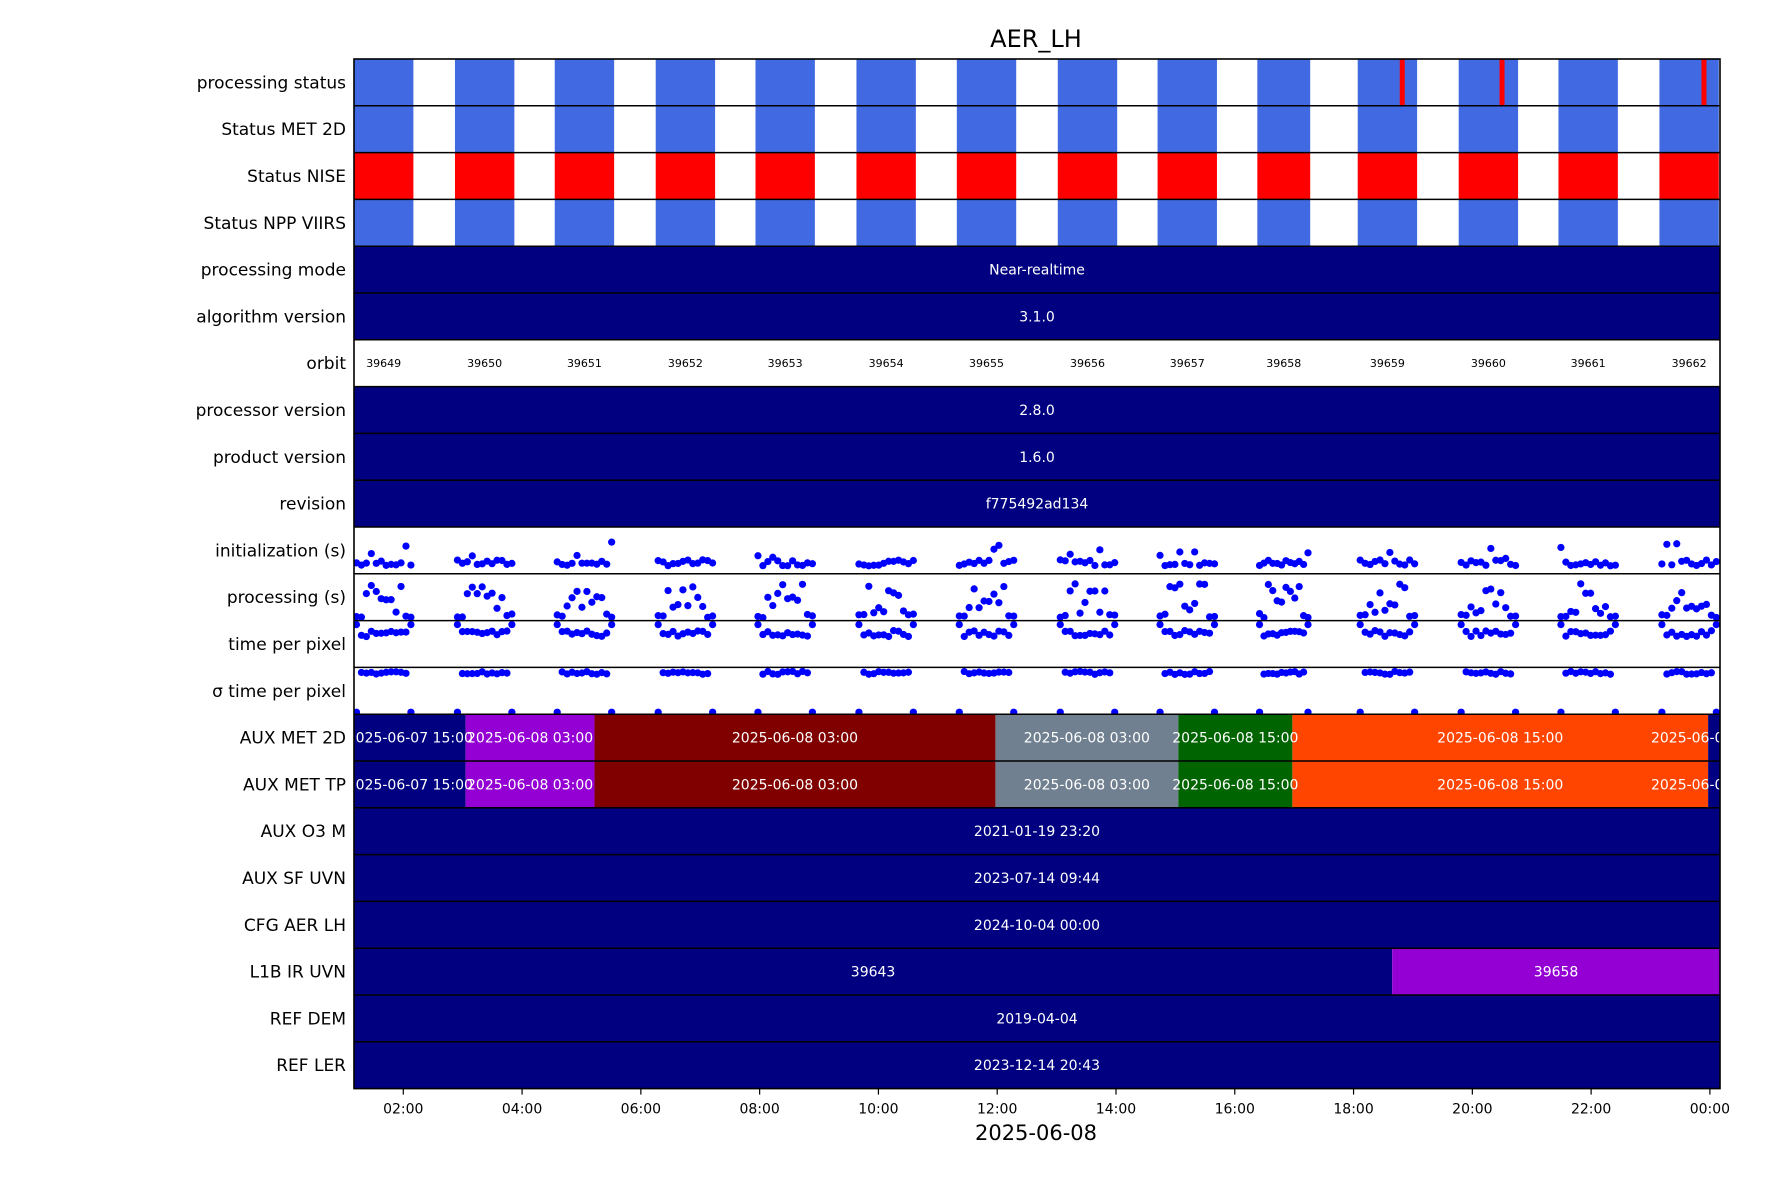 This screenshot has height=1181, width=1771. Describe the element at coordinates (1187, 363) in the screenshot. I see `orbit-label: 39657` at that location.